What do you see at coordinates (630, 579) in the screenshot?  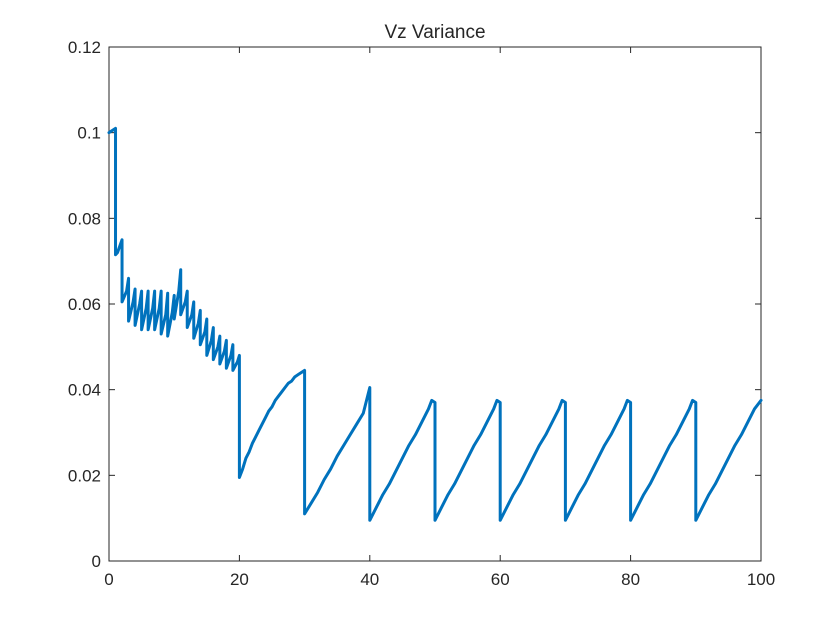 I see `x-tick-label: 80` at bounding box center [630, 579].